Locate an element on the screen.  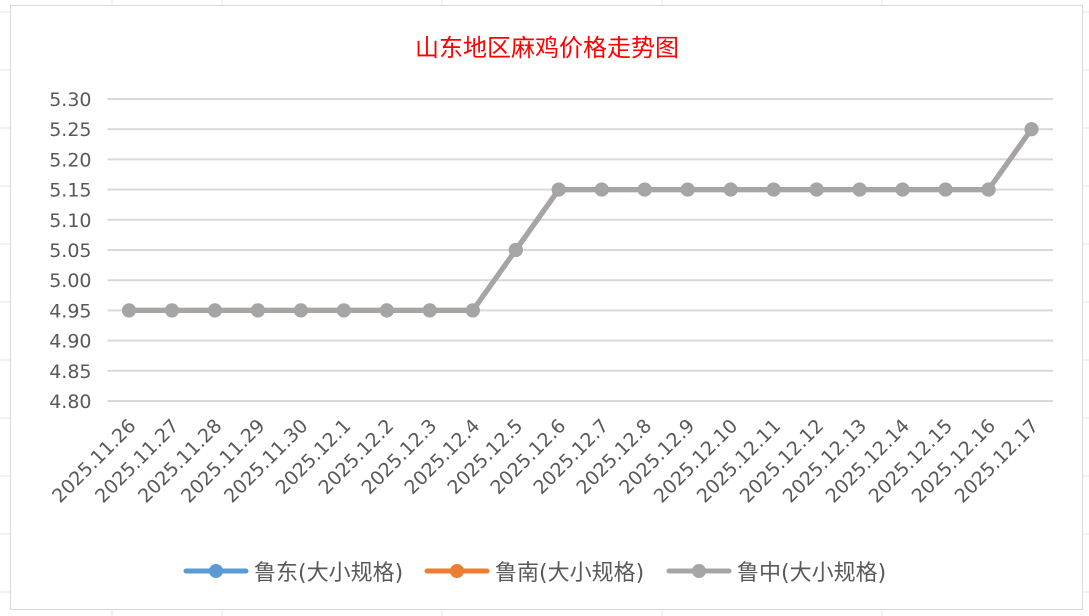
y-tick-label: 5.10 is located at coordinates (70, 221).